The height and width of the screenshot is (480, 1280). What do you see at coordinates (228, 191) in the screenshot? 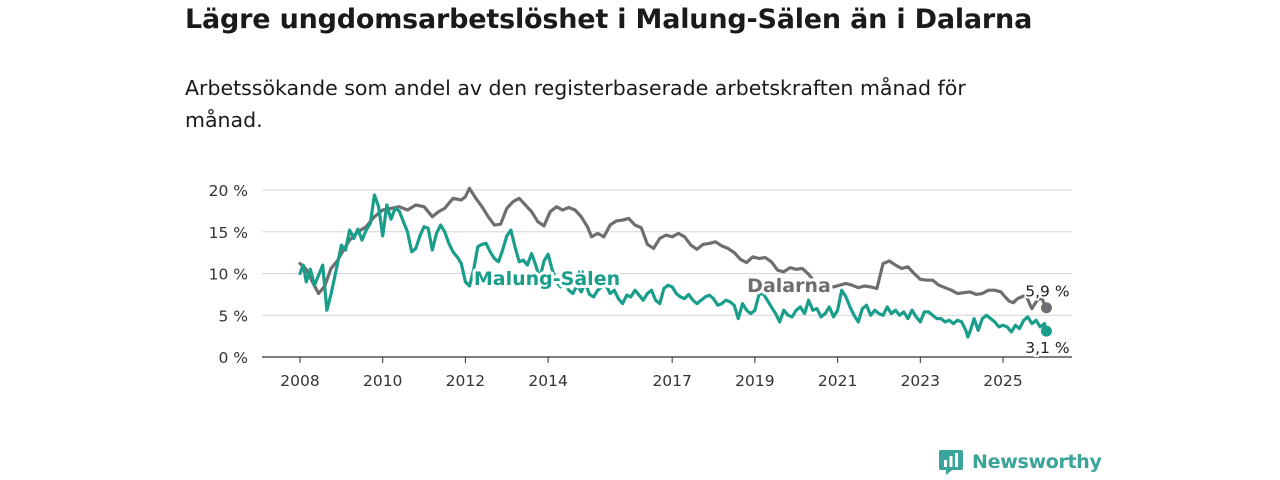
I see `y-tick-label: 20 %` at bounding box center [228, 191].